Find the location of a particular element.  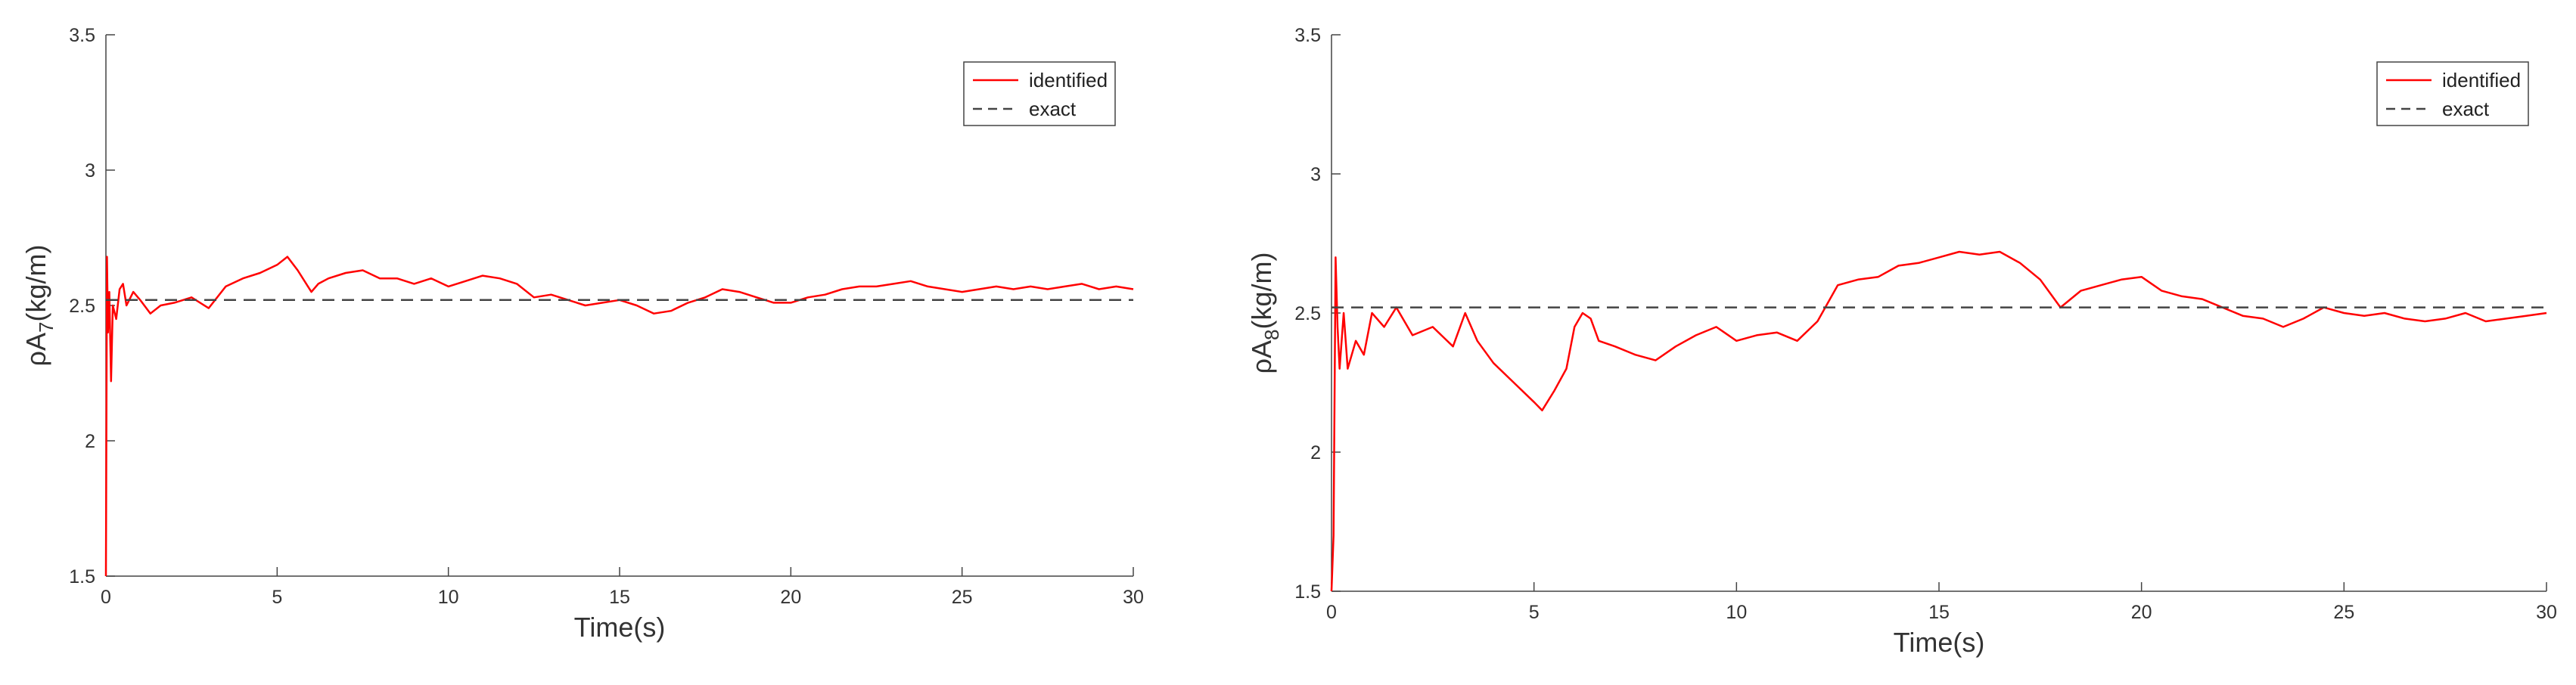

y-axis-label: ρA8(kg/m) is located at coordinates (1264, 313).